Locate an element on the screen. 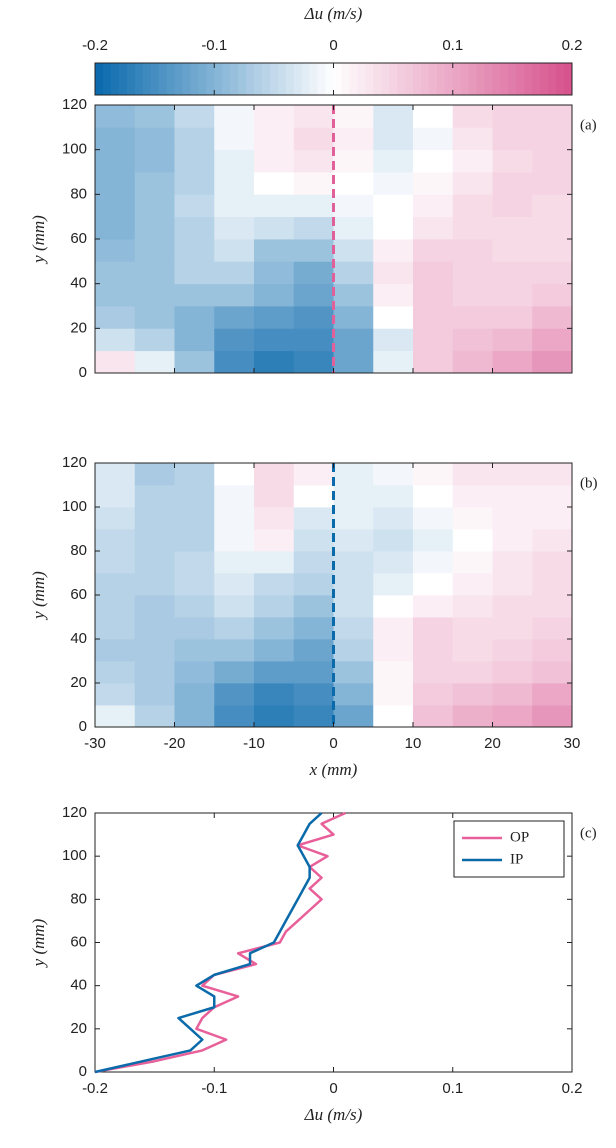 Image resolution: width=616 pixels, height=1148 pixels. y-tick-label: 0 is located at coordinates (83, 1071).